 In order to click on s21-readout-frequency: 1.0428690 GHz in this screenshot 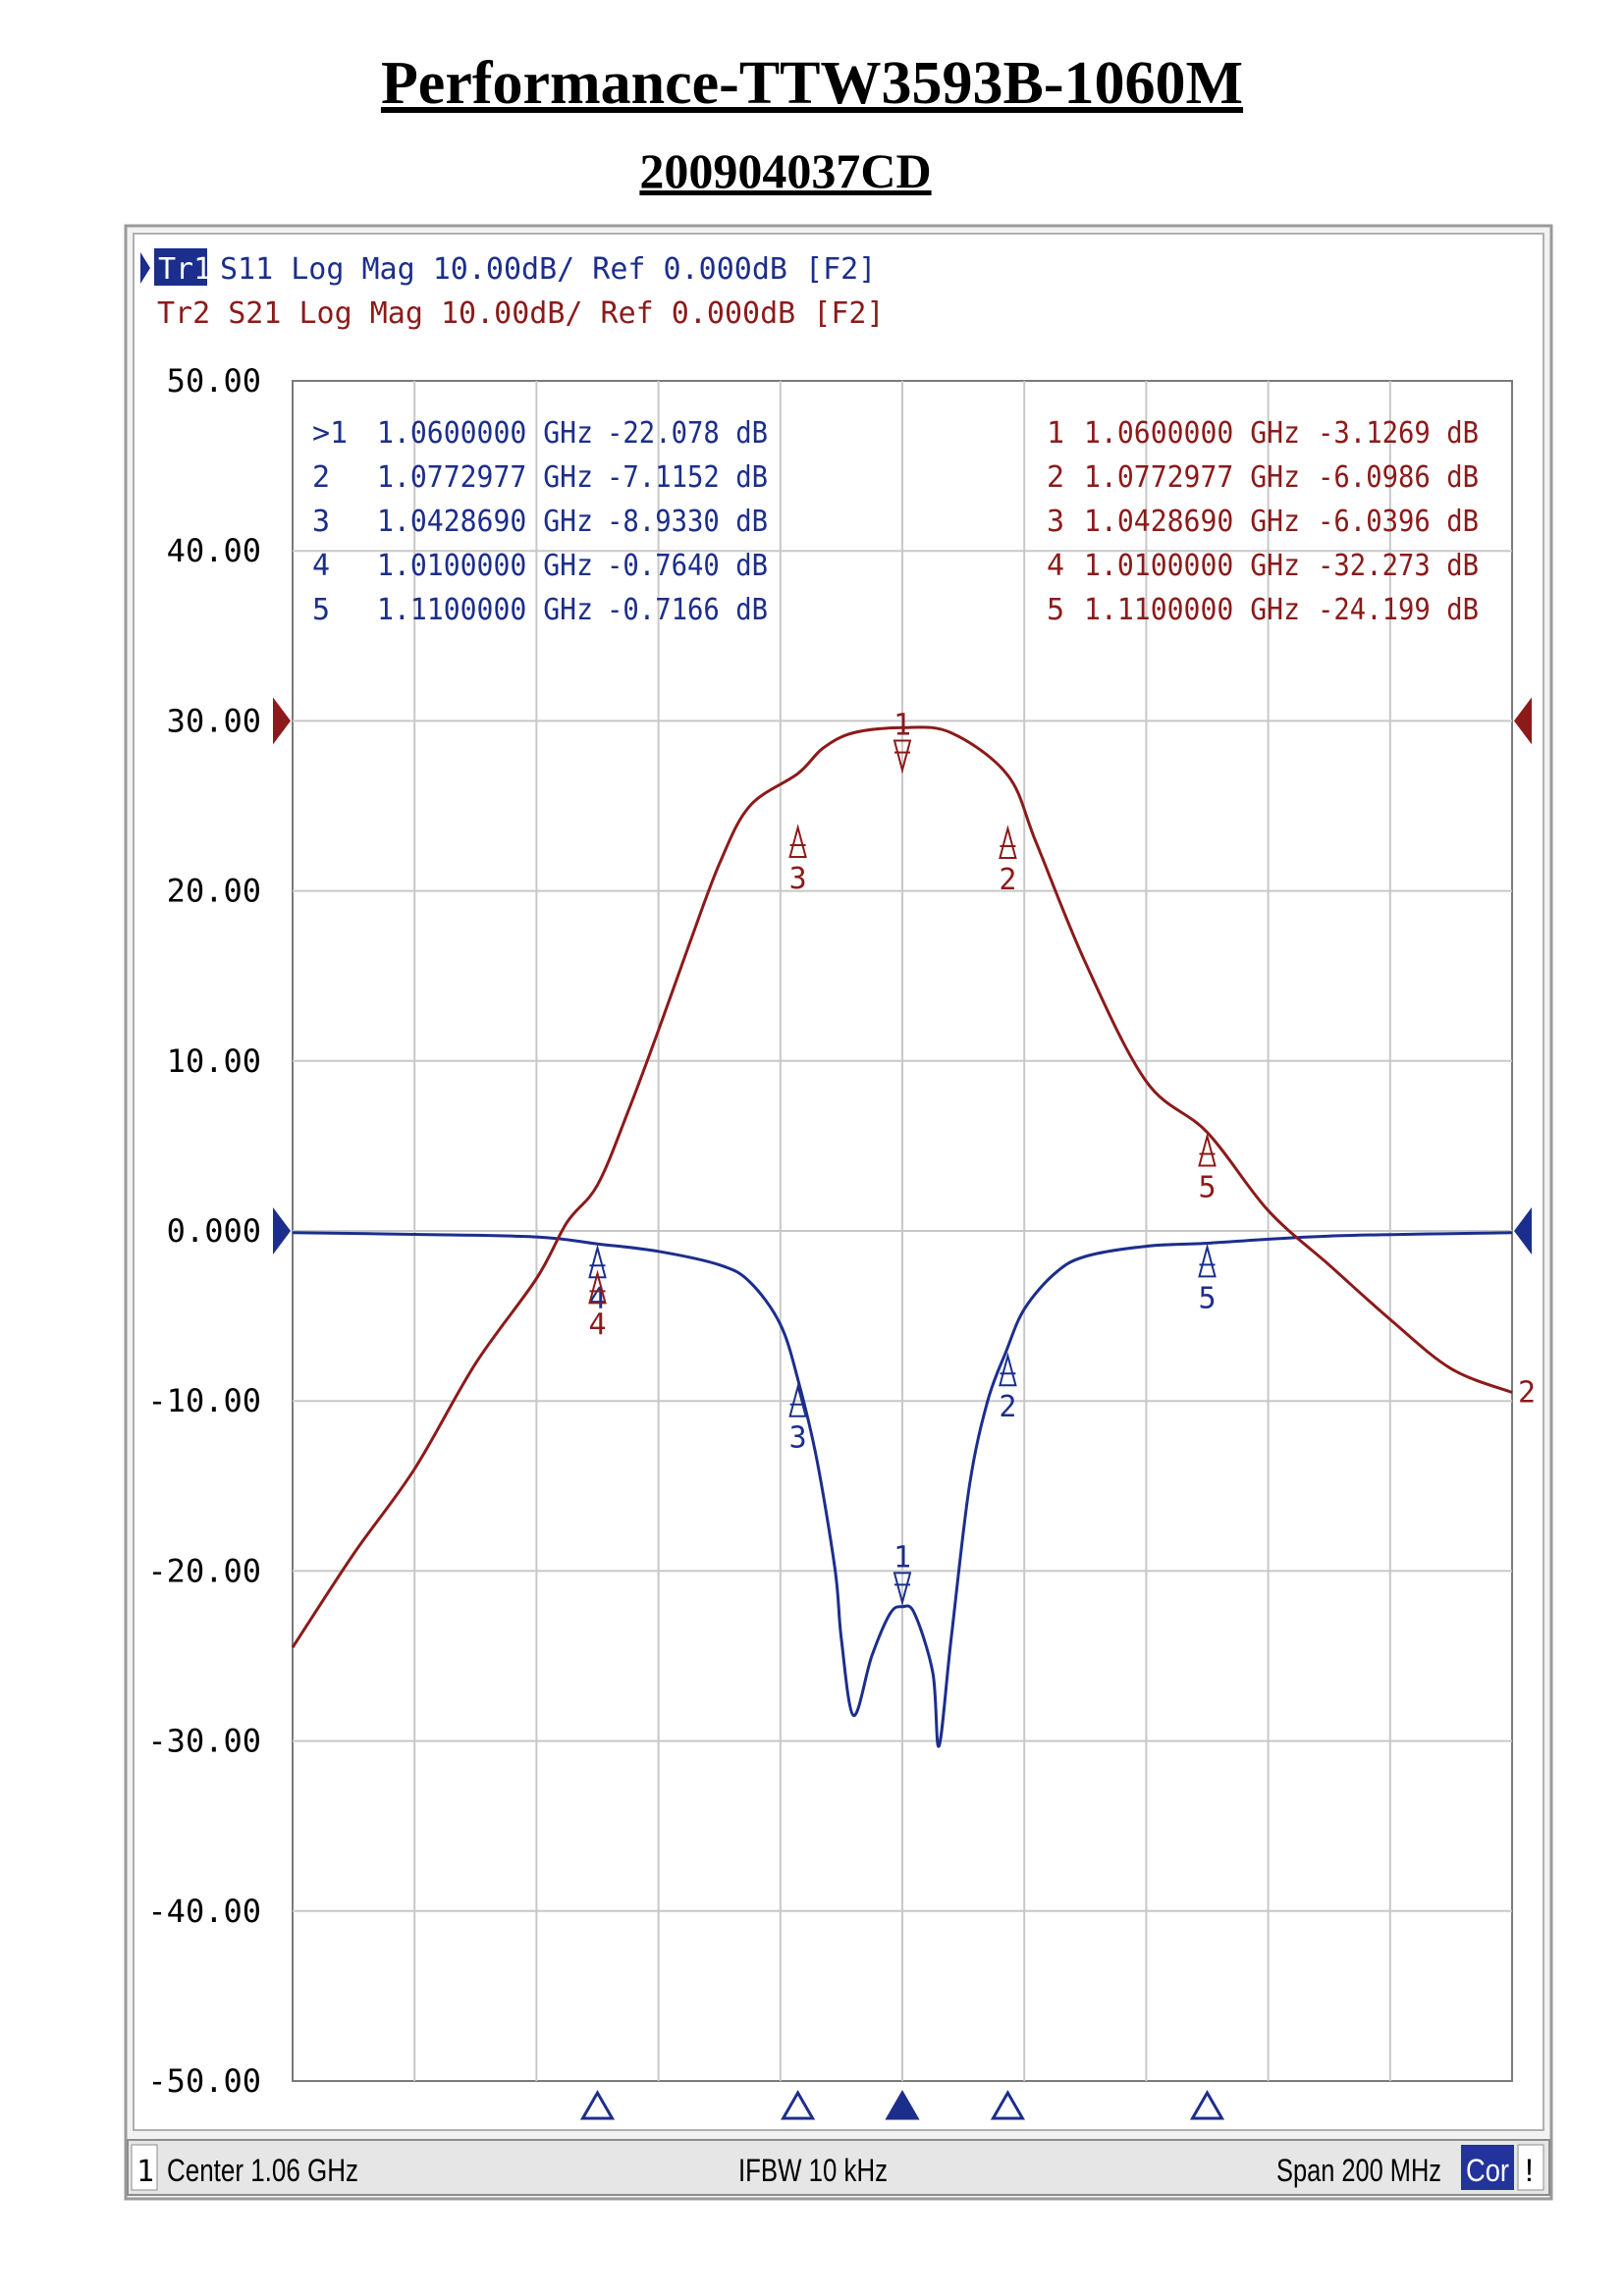, I will do `click(1192, 522)`.